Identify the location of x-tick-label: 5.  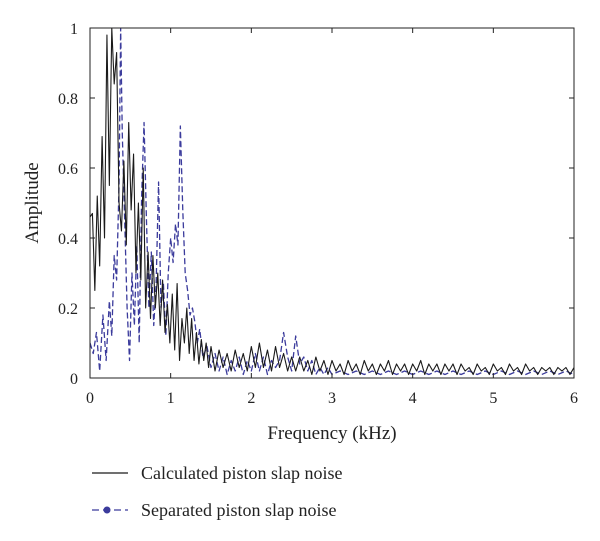
(493, 398).